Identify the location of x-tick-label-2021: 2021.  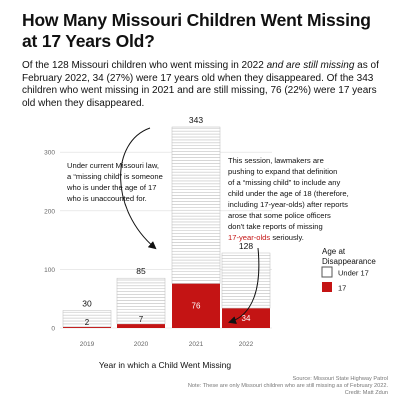
(196, 344).